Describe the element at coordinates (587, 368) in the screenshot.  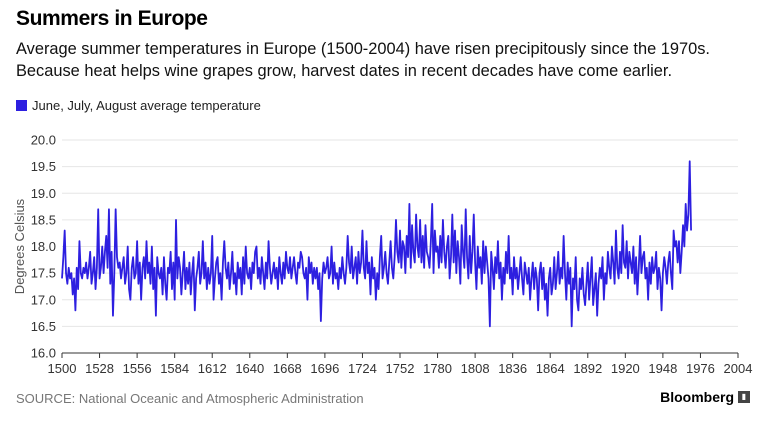
I see `x-tick-label: 1892` at that location.